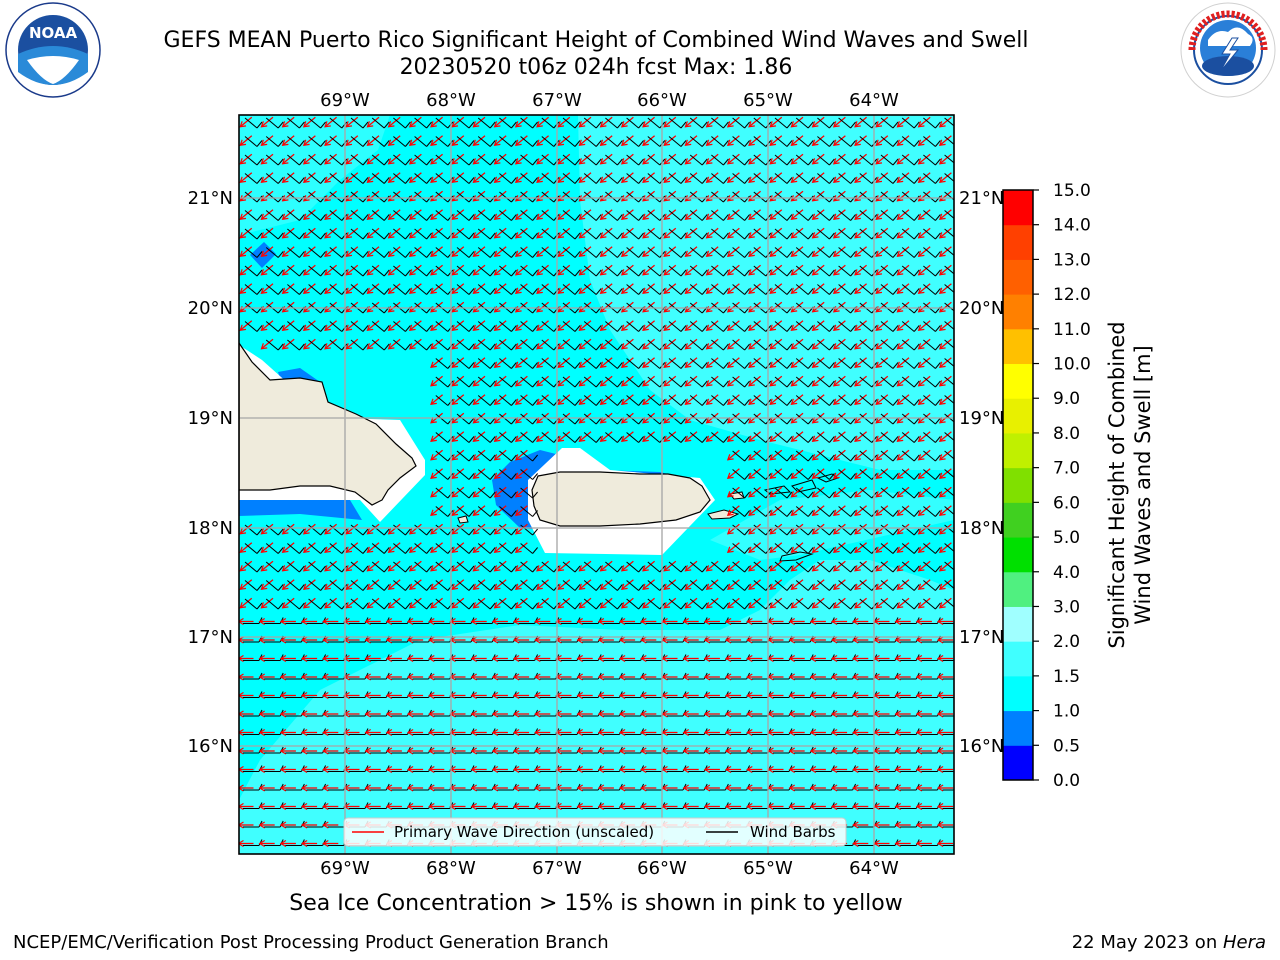  What do you see at coordinates (345, 868) in the screenshot?
I see `lon-label: 69°W` at bounding box center [345, 868].